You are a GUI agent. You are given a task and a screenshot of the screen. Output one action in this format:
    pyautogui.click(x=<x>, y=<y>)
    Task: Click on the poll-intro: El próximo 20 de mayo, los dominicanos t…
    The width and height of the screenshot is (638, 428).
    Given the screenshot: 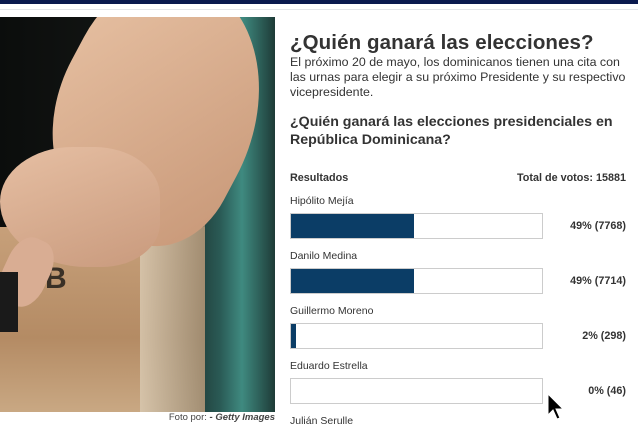 What is the action you would take?
    pyautogui.click(x=458, y=77)
    